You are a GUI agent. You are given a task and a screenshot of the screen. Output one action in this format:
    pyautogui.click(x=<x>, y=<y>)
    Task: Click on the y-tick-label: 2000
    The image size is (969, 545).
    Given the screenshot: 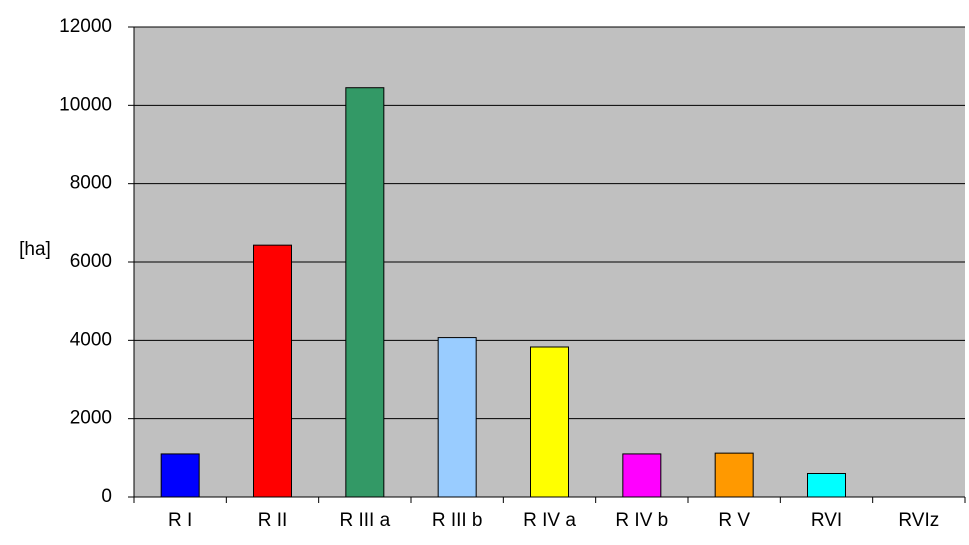 What is the action you would take?
    pyautogui.click(x=91, y=418)
    